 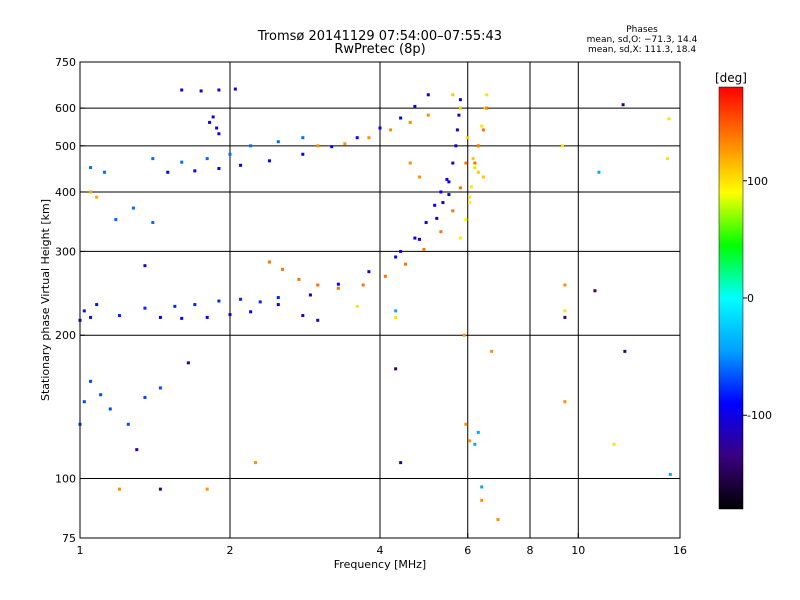 What do you see at coordinates (380, 550) in the screenshot?
I see `x-tick-label: 4` at bounding box center [380, 550].